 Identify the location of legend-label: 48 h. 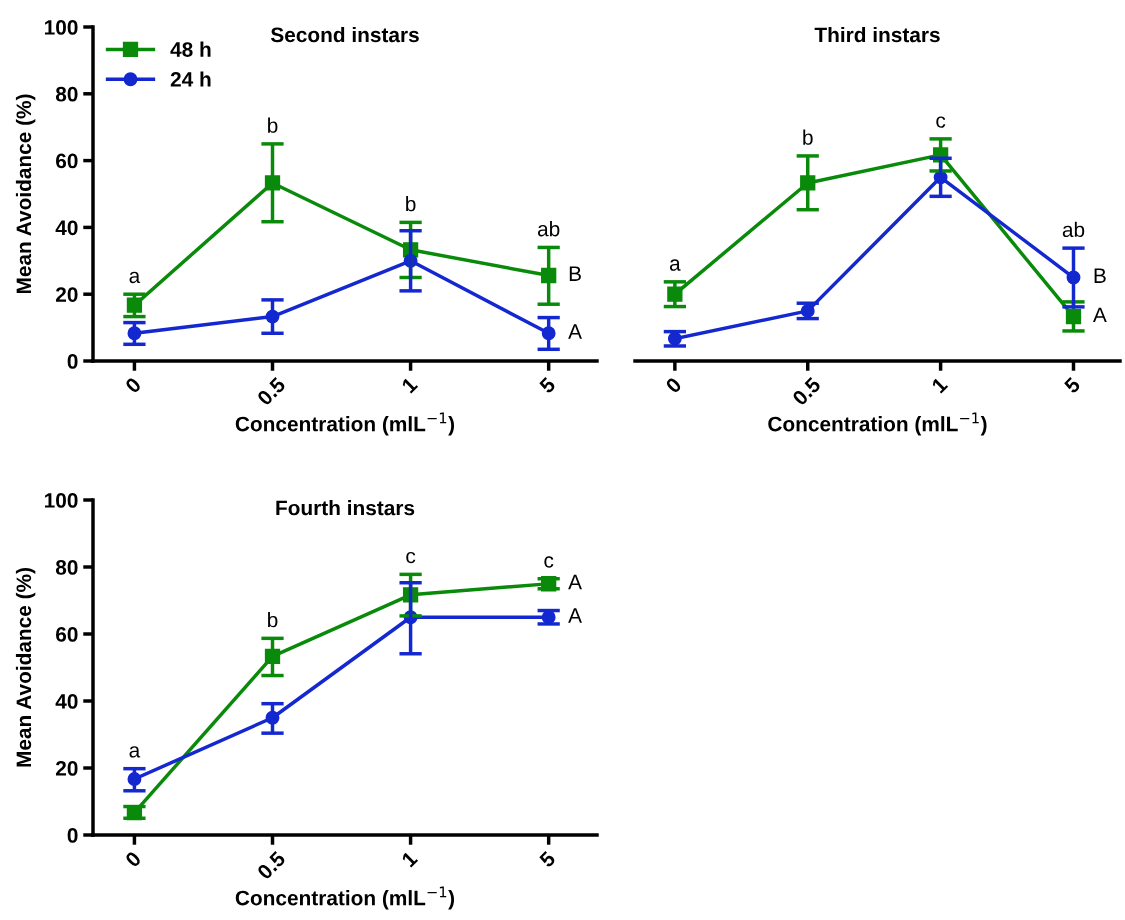
(190, 49).